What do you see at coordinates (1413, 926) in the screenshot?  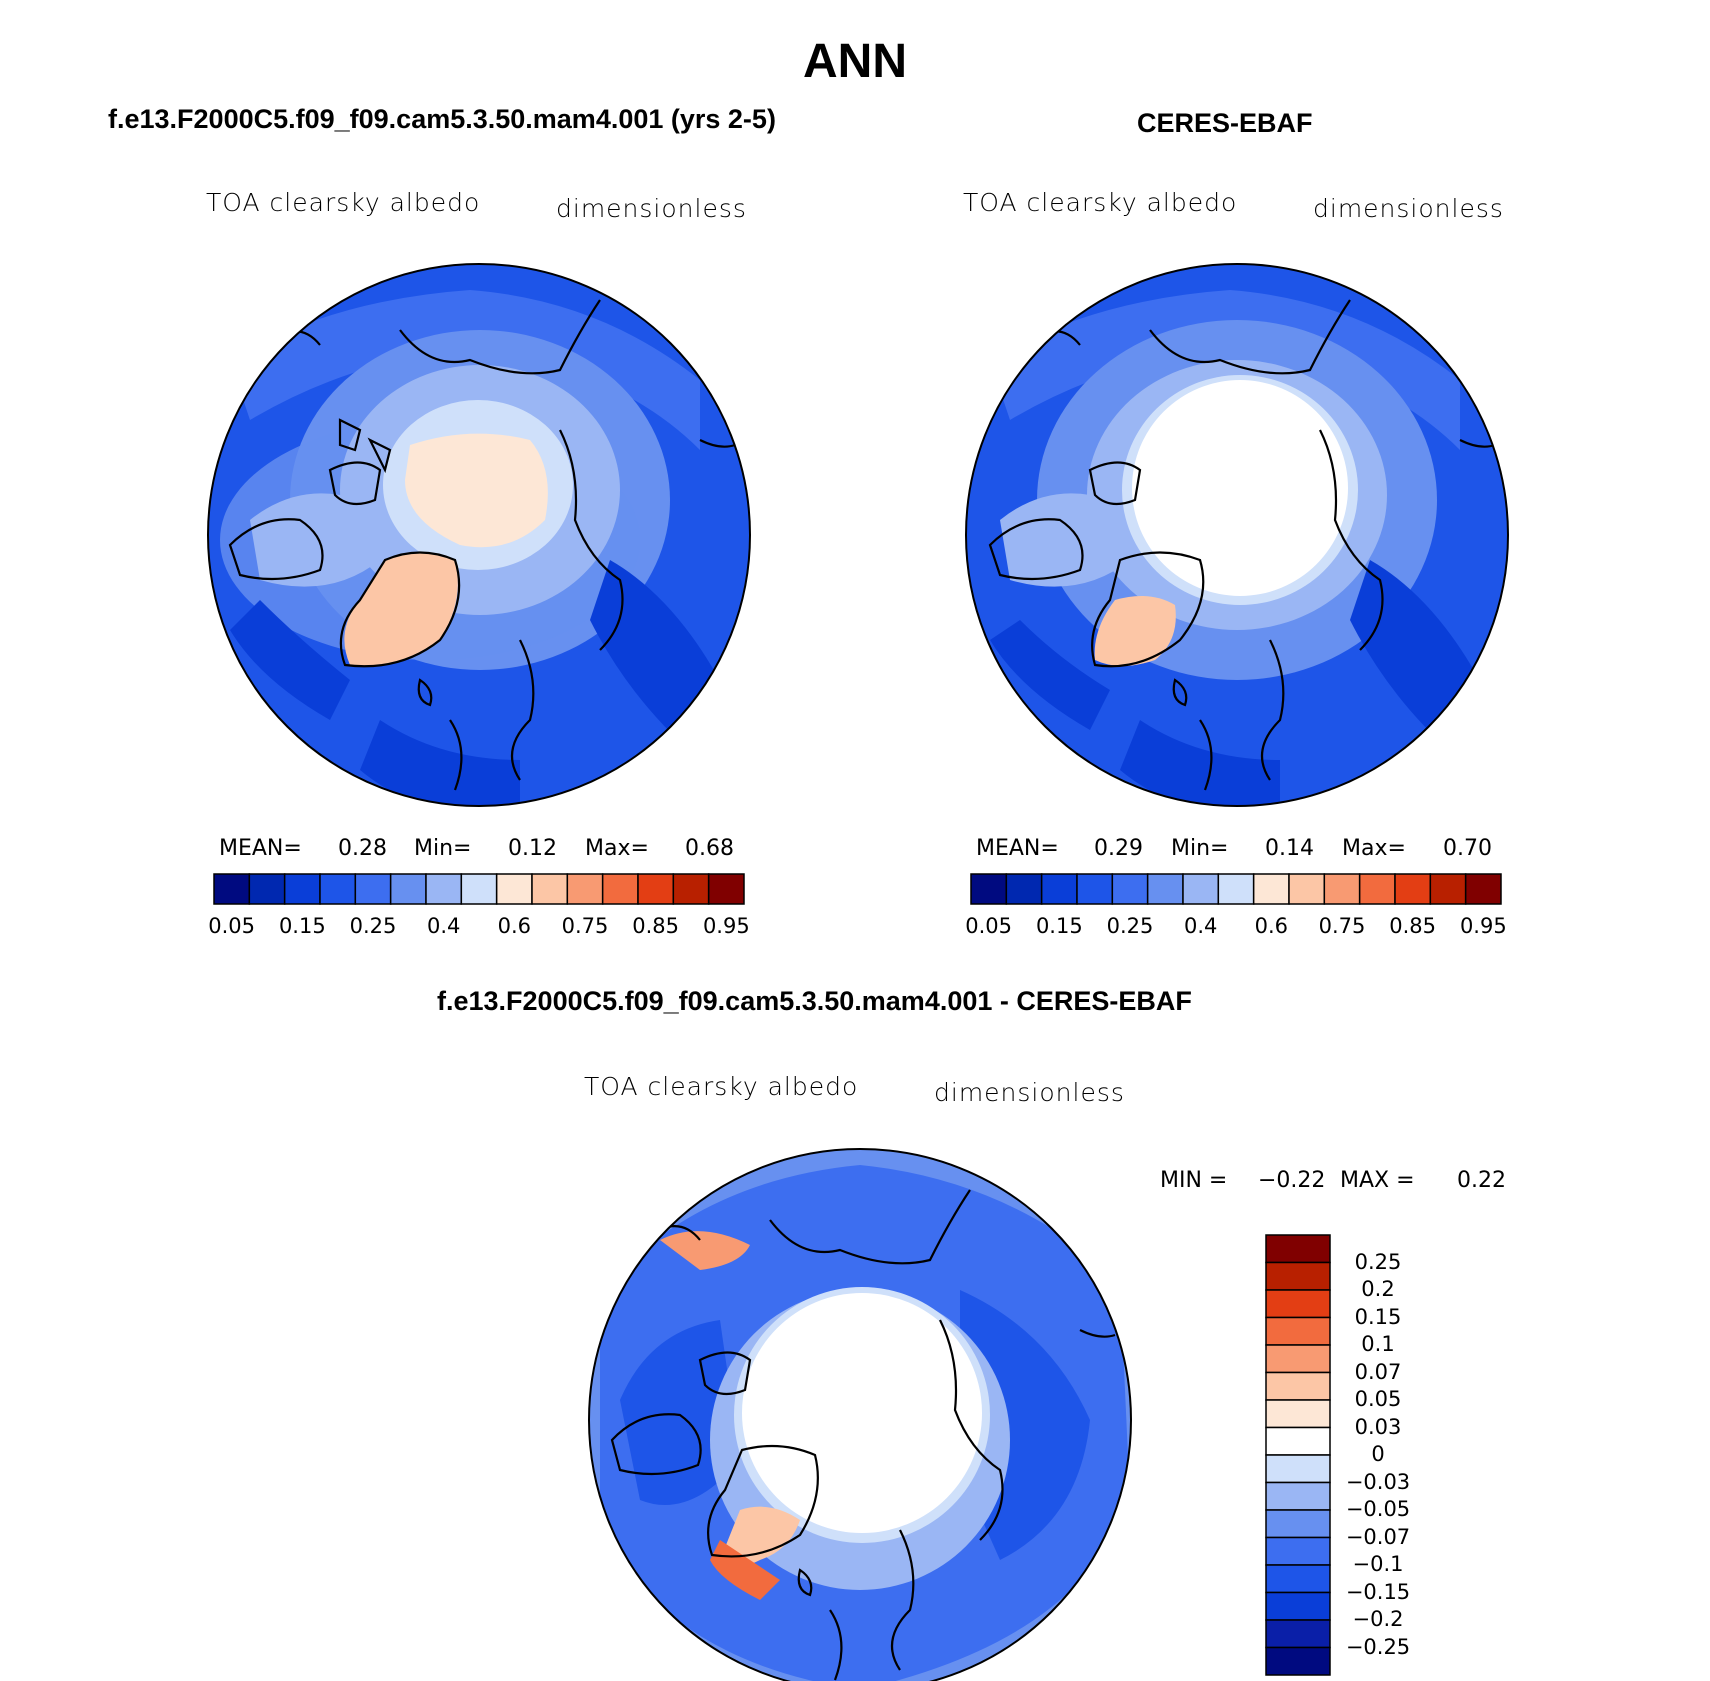 I see `obs-colorbar-tick-label: 0.85` at bounding box center [1413, 926].